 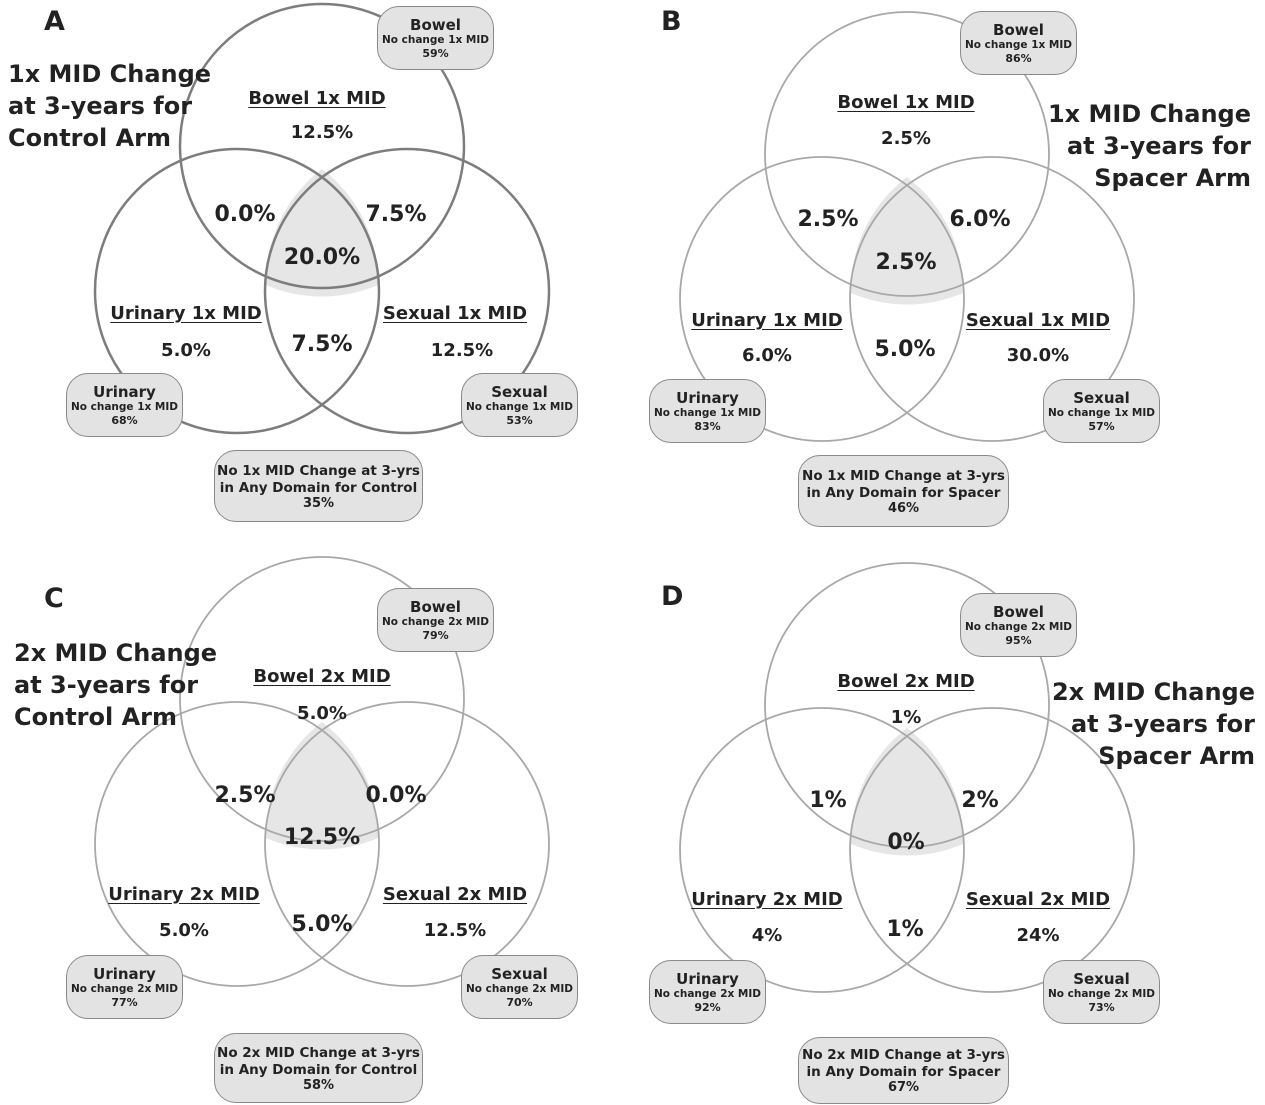 I want to click on bubble-line-2: in Any Domain for Control, so click(x=318, y=1069).